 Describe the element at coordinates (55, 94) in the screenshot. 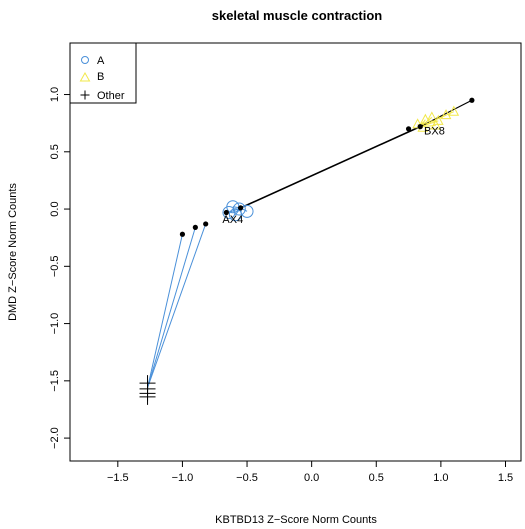

I see `y-tick-label: 1.0` at that location.